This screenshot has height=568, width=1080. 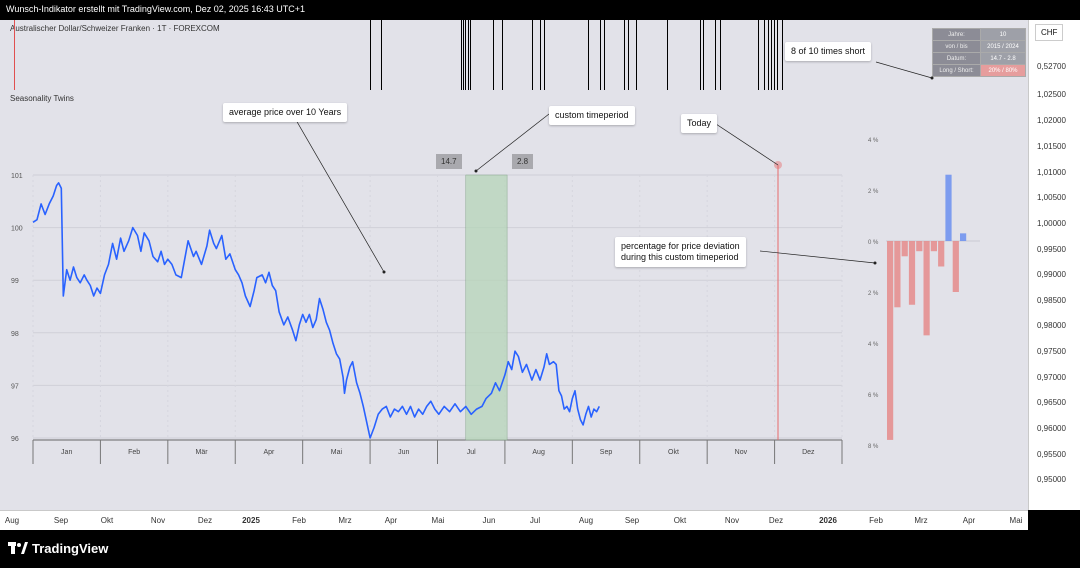 I want to click on bar-tick-label: 4 %, so click(x=873, y=345).